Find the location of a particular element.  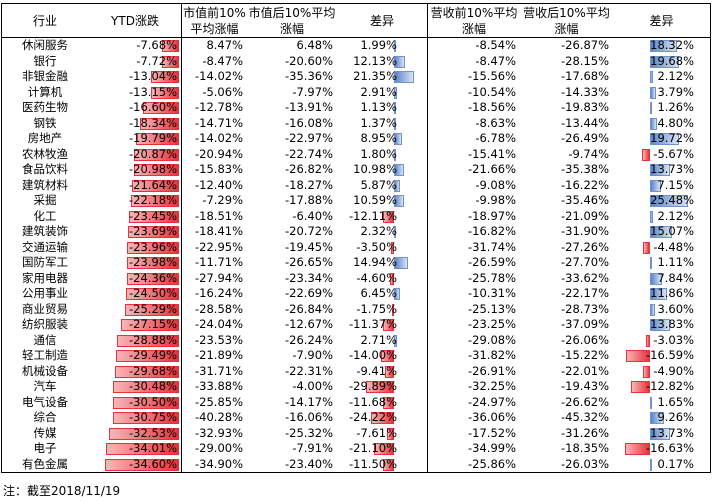

mc-diff-value: 1.80% is located at coordinates (378, 153).